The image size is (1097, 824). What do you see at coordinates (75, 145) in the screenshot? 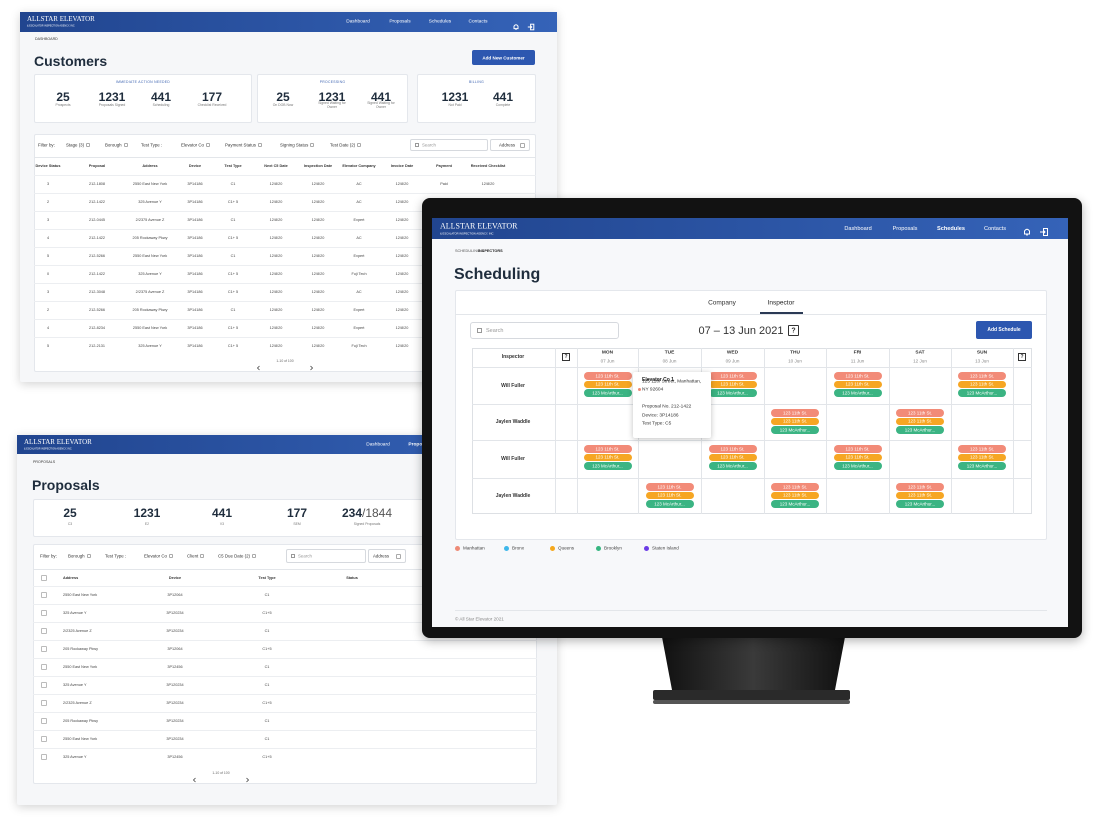
I see `filter: Stage (3)` at bounding box center [75, 145].